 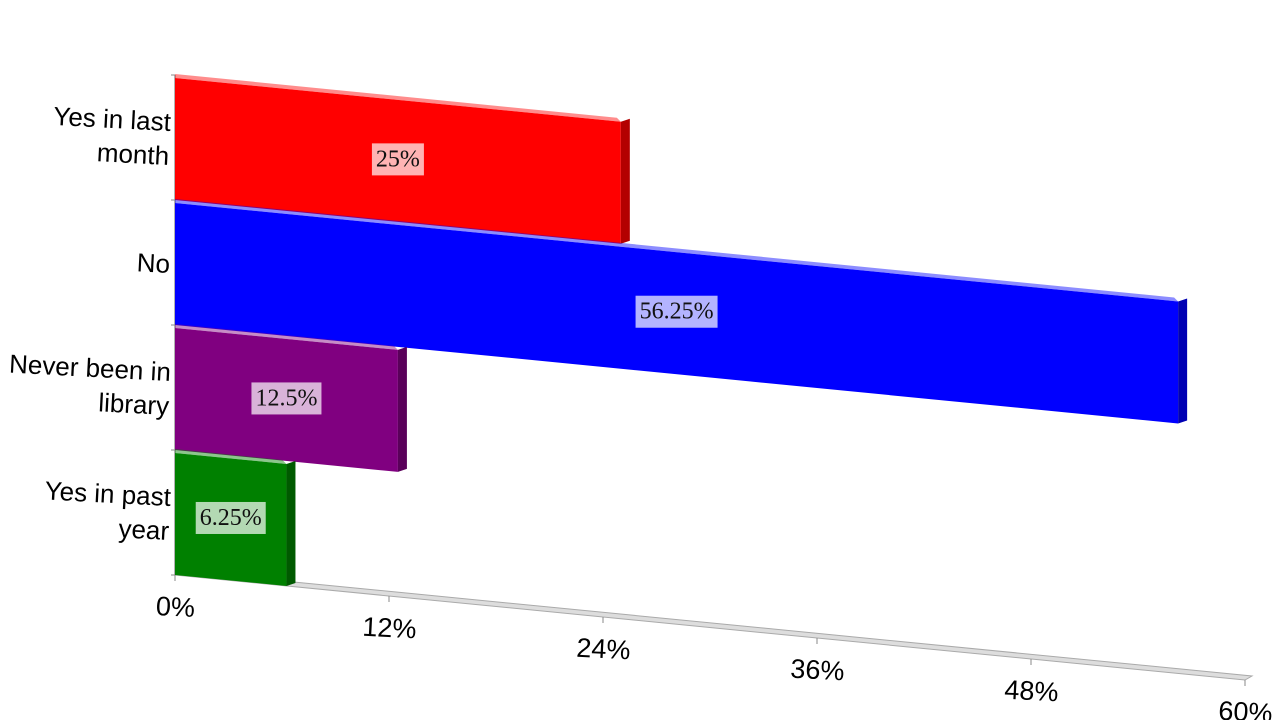 What do you see at coordinates (108, 510) in the screenshot?
I see `y-tick-label: Yes in past year` at bounding box center [108, 510].